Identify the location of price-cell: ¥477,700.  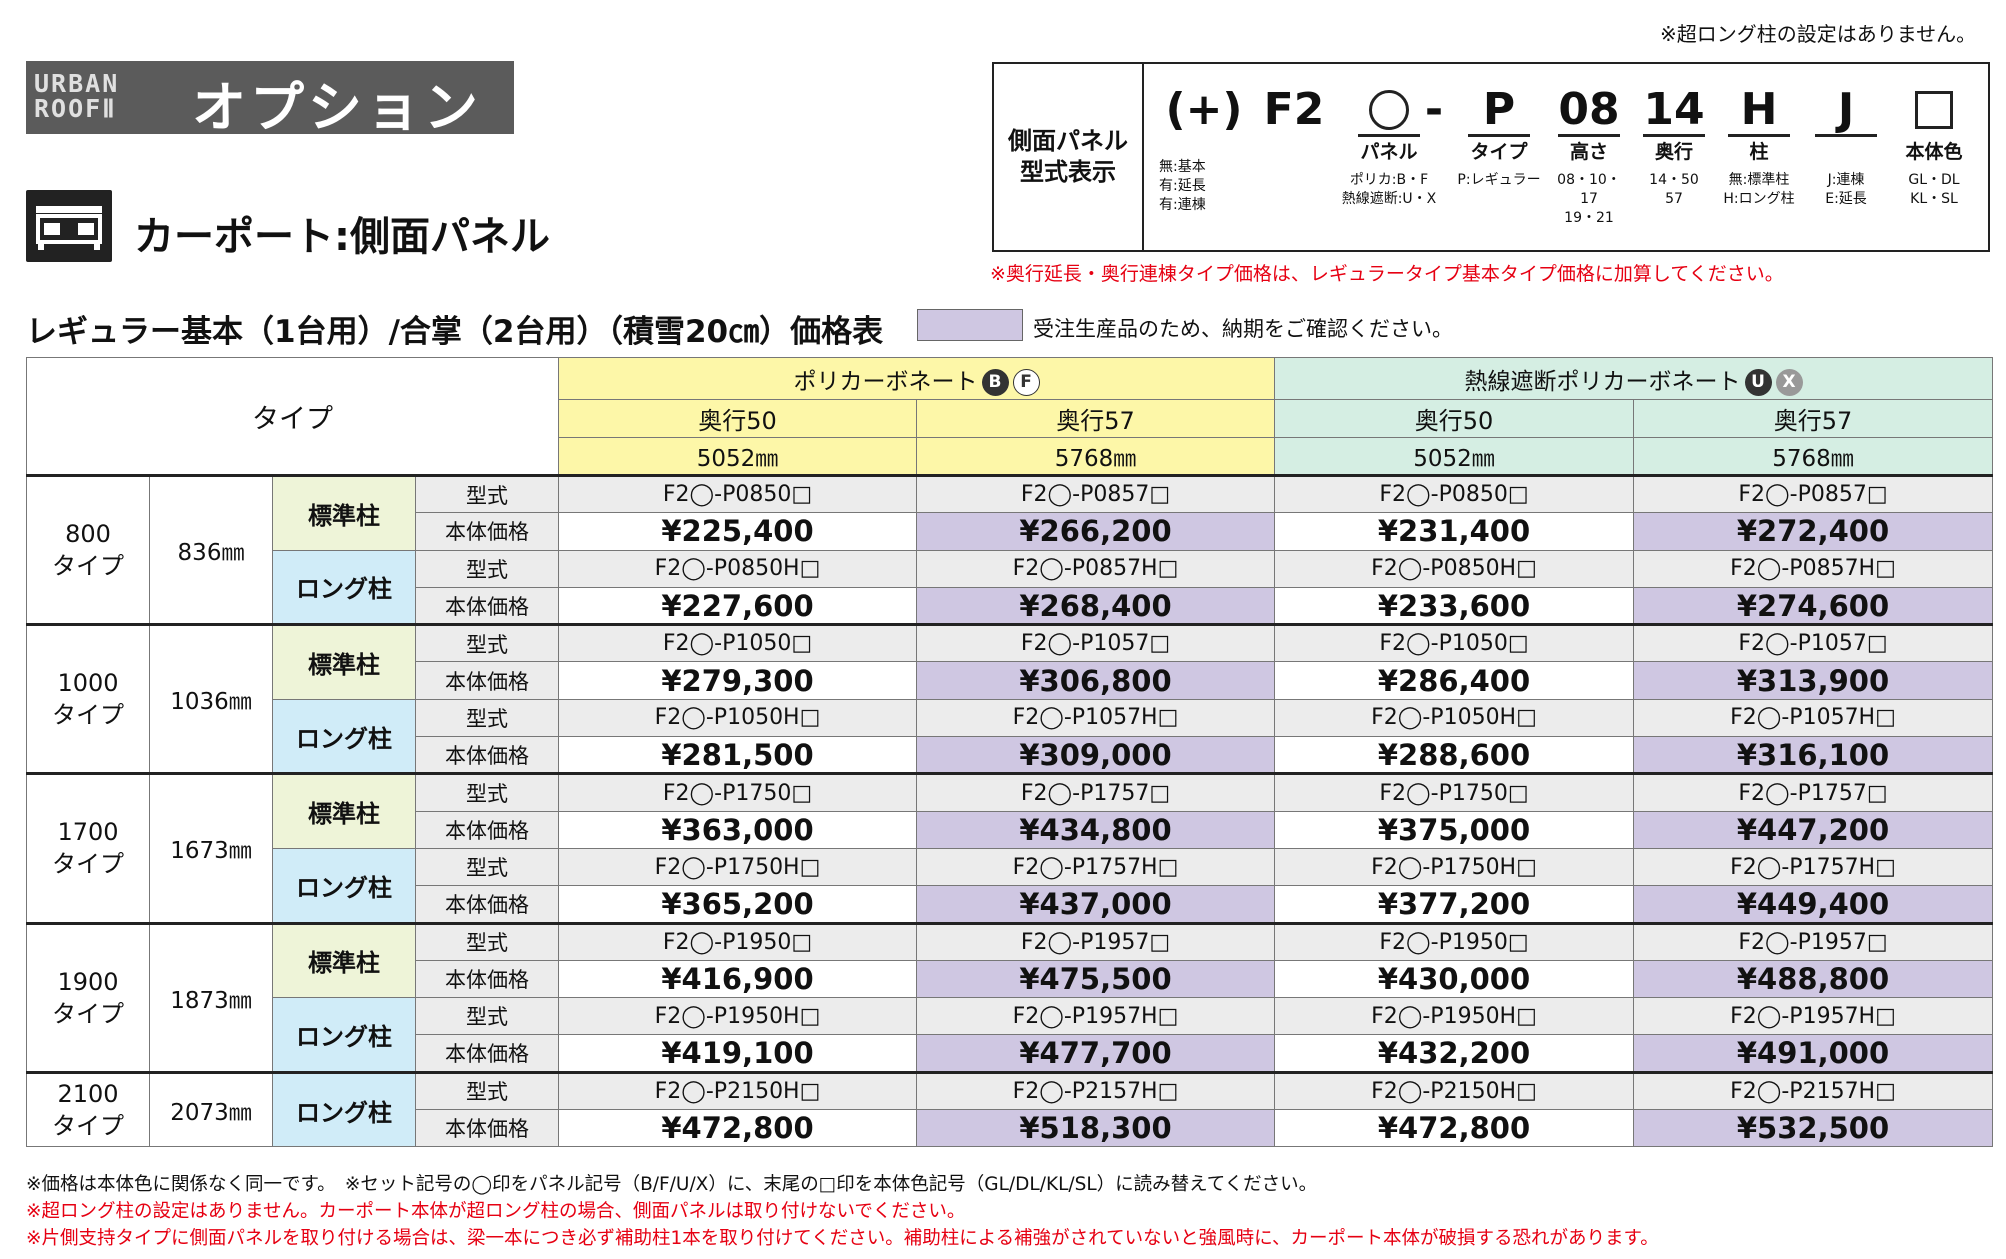
(1095, 1053).